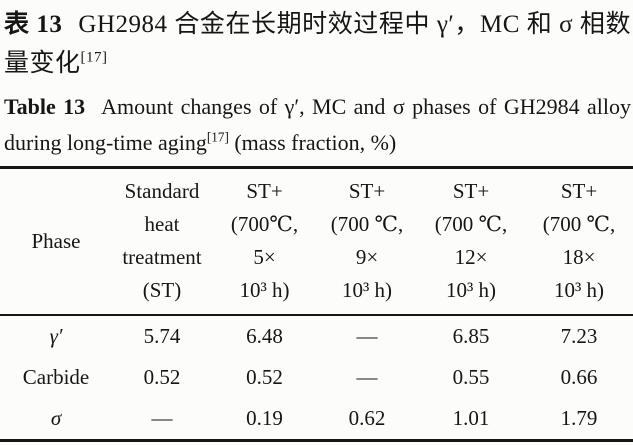 The width and height of the screenshot is (633, 445). Describe the element at coordinates (56, 336) in the screenshot. I see `phase-label: γ′` at that location.